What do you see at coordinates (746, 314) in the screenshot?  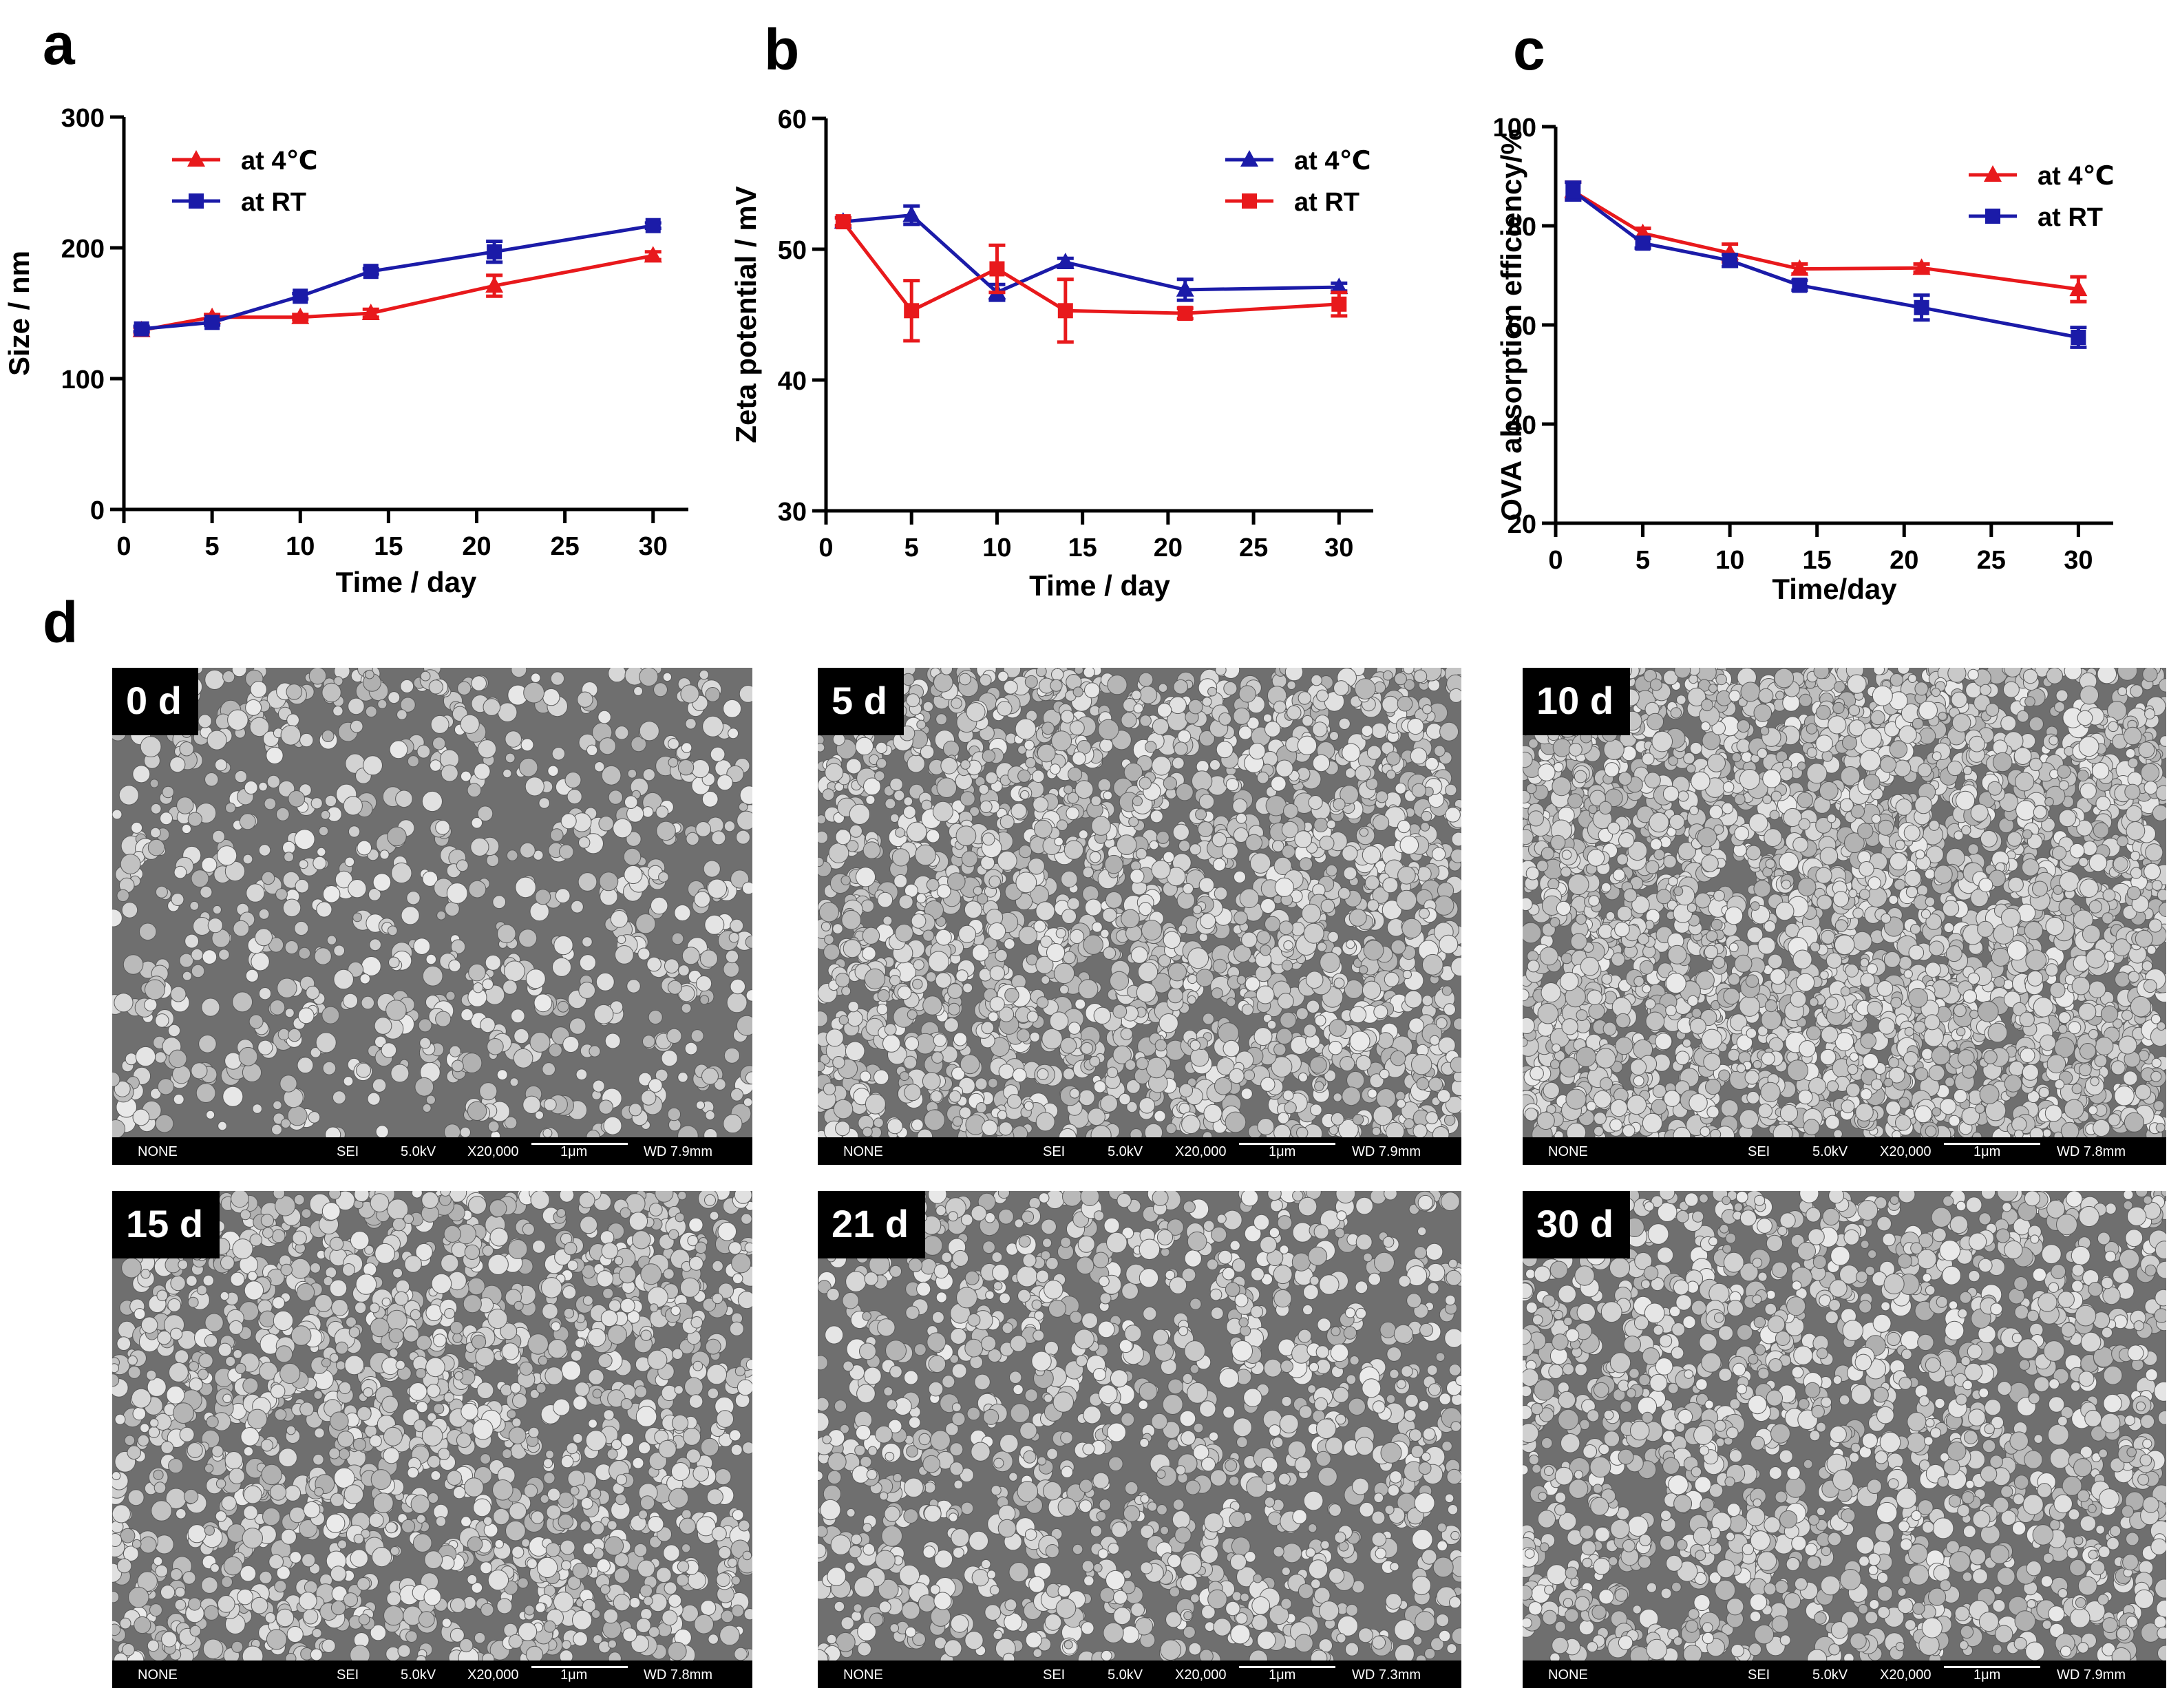 I see `y-axis-label: Zeta potential / mV` at bounding box center [746, 314].